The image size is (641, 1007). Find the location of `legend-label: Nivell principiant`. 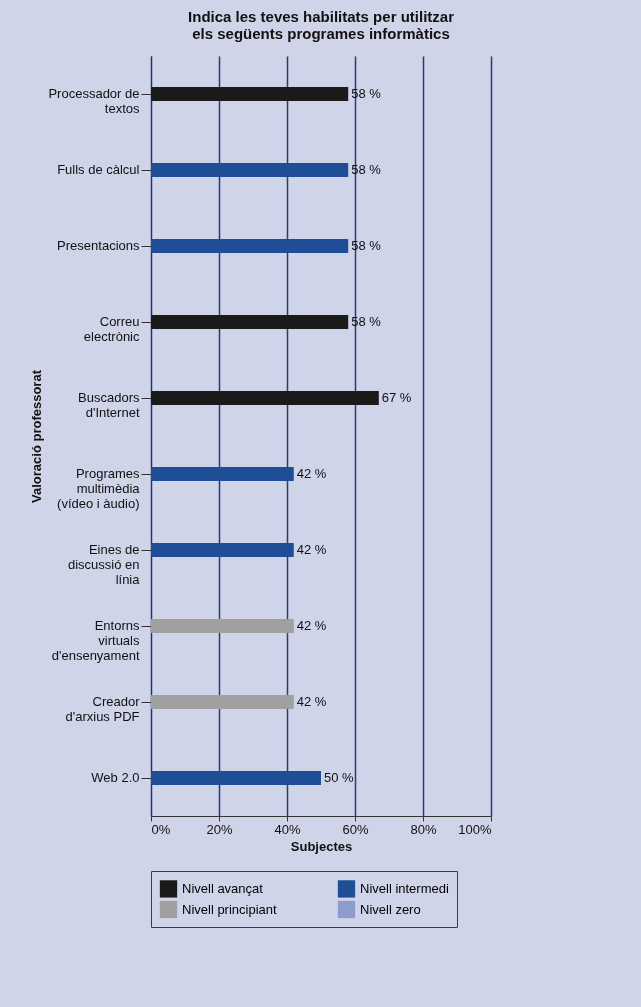

legend-label: Nivell principiant is located at coordinates (230, 909).